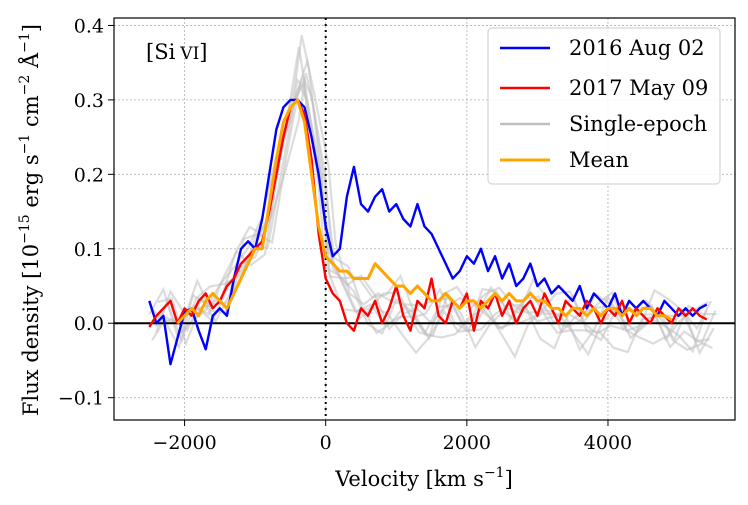 The height and width of the screenshot is (505, 748). I want to click on y-tick-label: 0.3, so click(89, 101).